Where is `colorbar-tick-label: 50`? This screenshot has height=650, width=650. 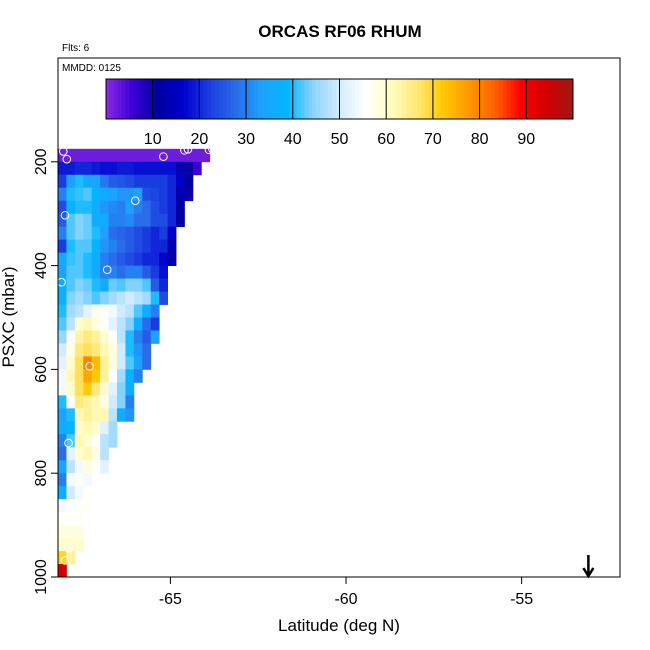
colorbar-tick-label: 50 is located at coordinates (340, 139).